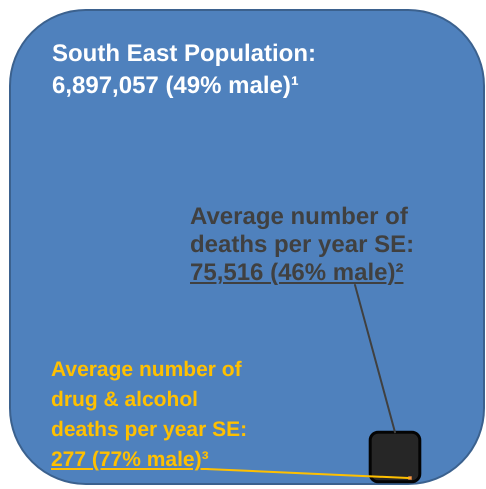 The height and width of the screenshot is (489, 486). Describe the element at coordinates (149, 400) in the screenshot. I see `text: Average number of drug & alcohol deaths per year SE:` at that location.